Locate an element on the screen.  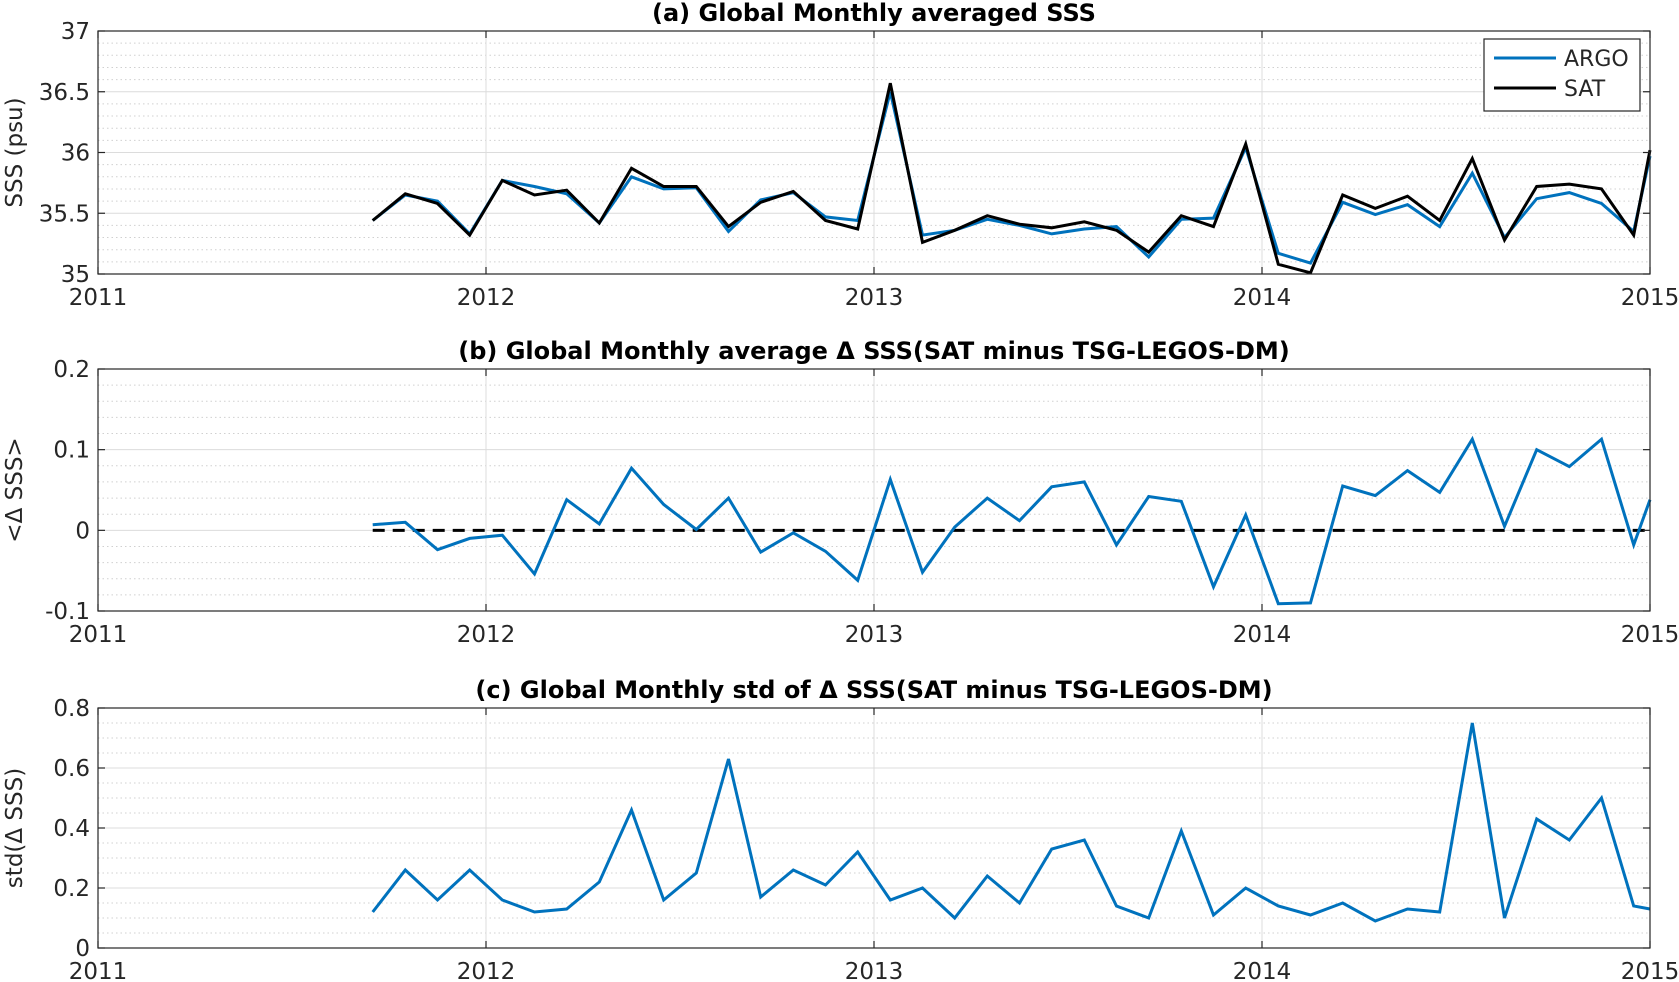
legend-label-argo: ARGO is located at coordinates (1596, 59).